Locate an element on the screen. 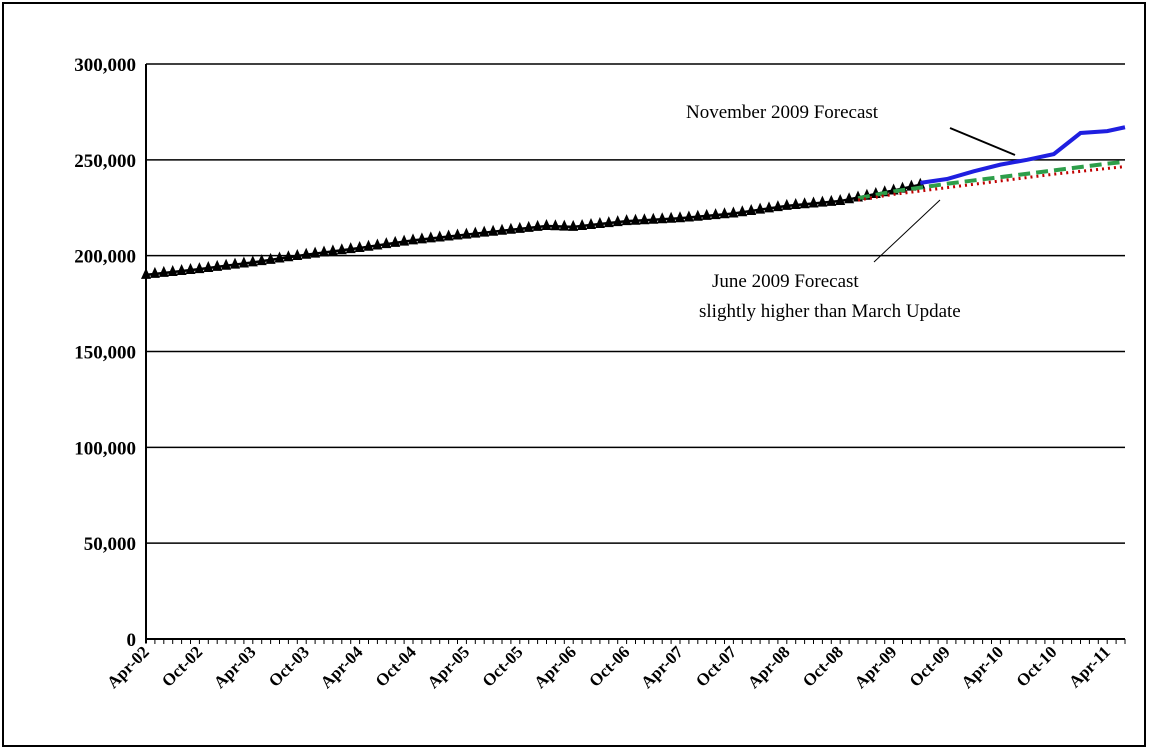 This screenshot has height=751, width=1150. x-tick-label: Apr-08 is located at coordinates (769, 667).